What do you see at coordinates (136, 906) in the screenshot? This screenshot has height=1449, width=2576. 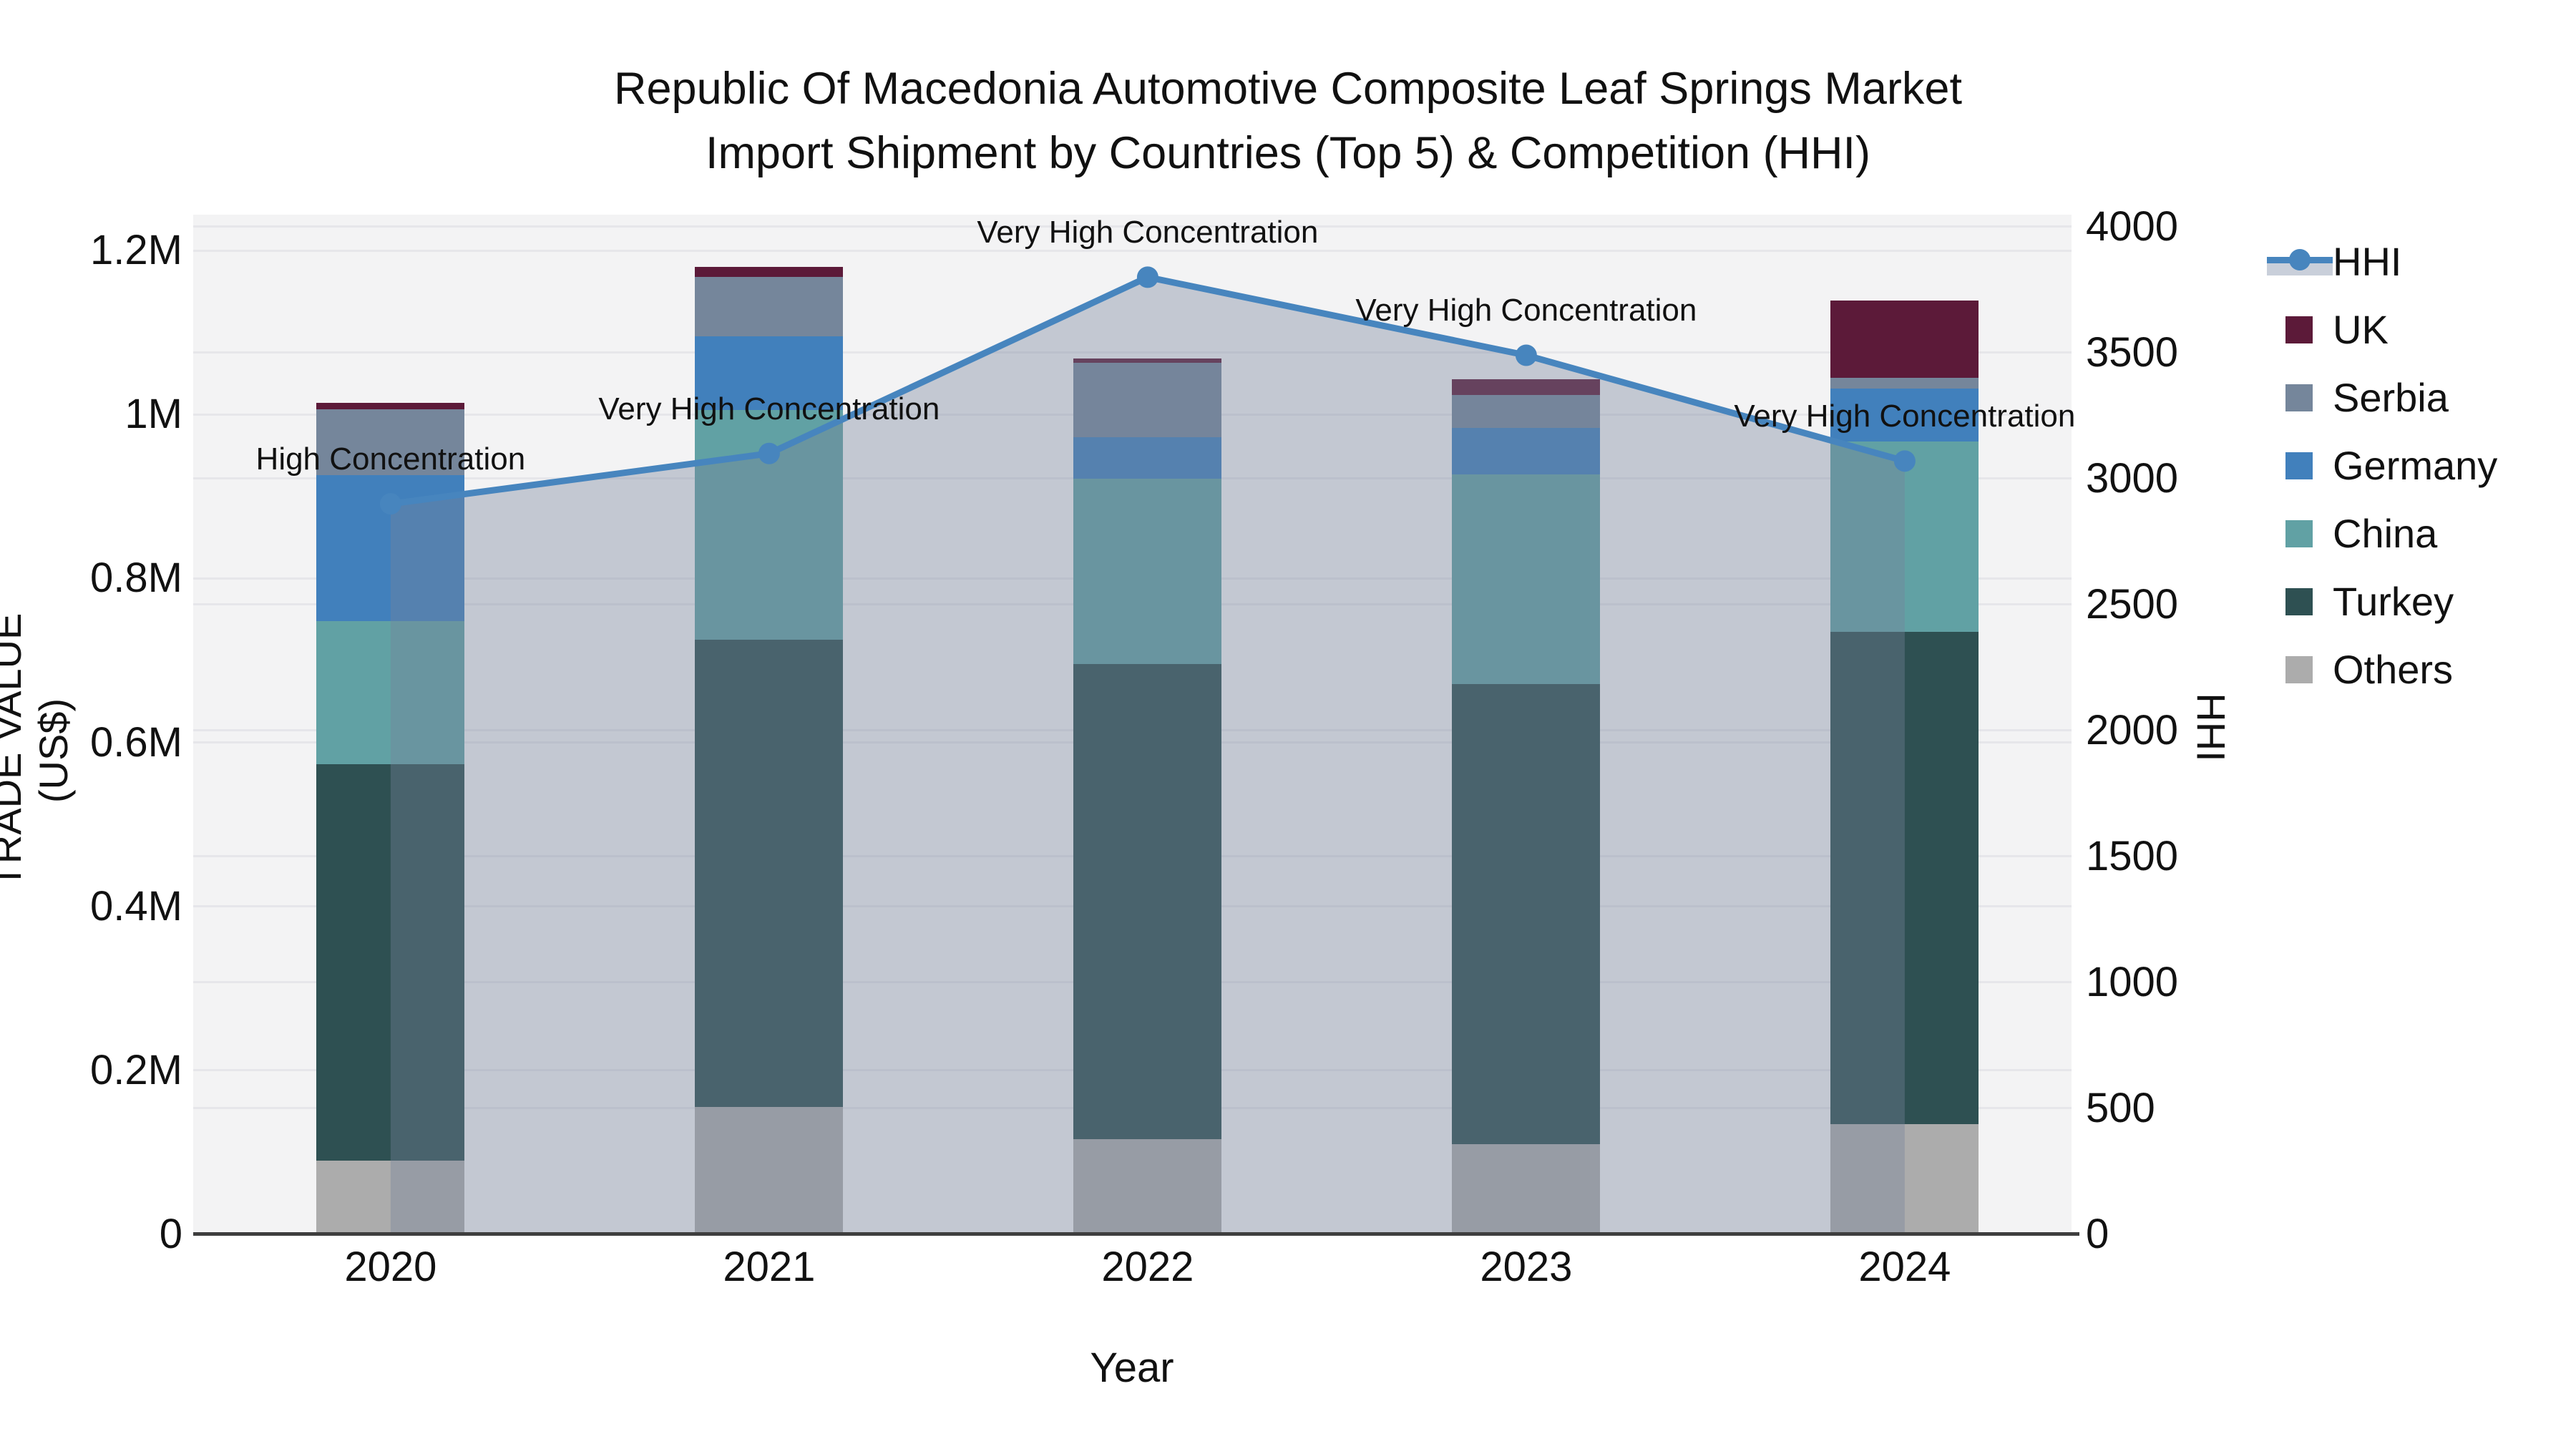 I see `y-left-tick-0.4M: 0.4M` at bounding box center [136, 906].